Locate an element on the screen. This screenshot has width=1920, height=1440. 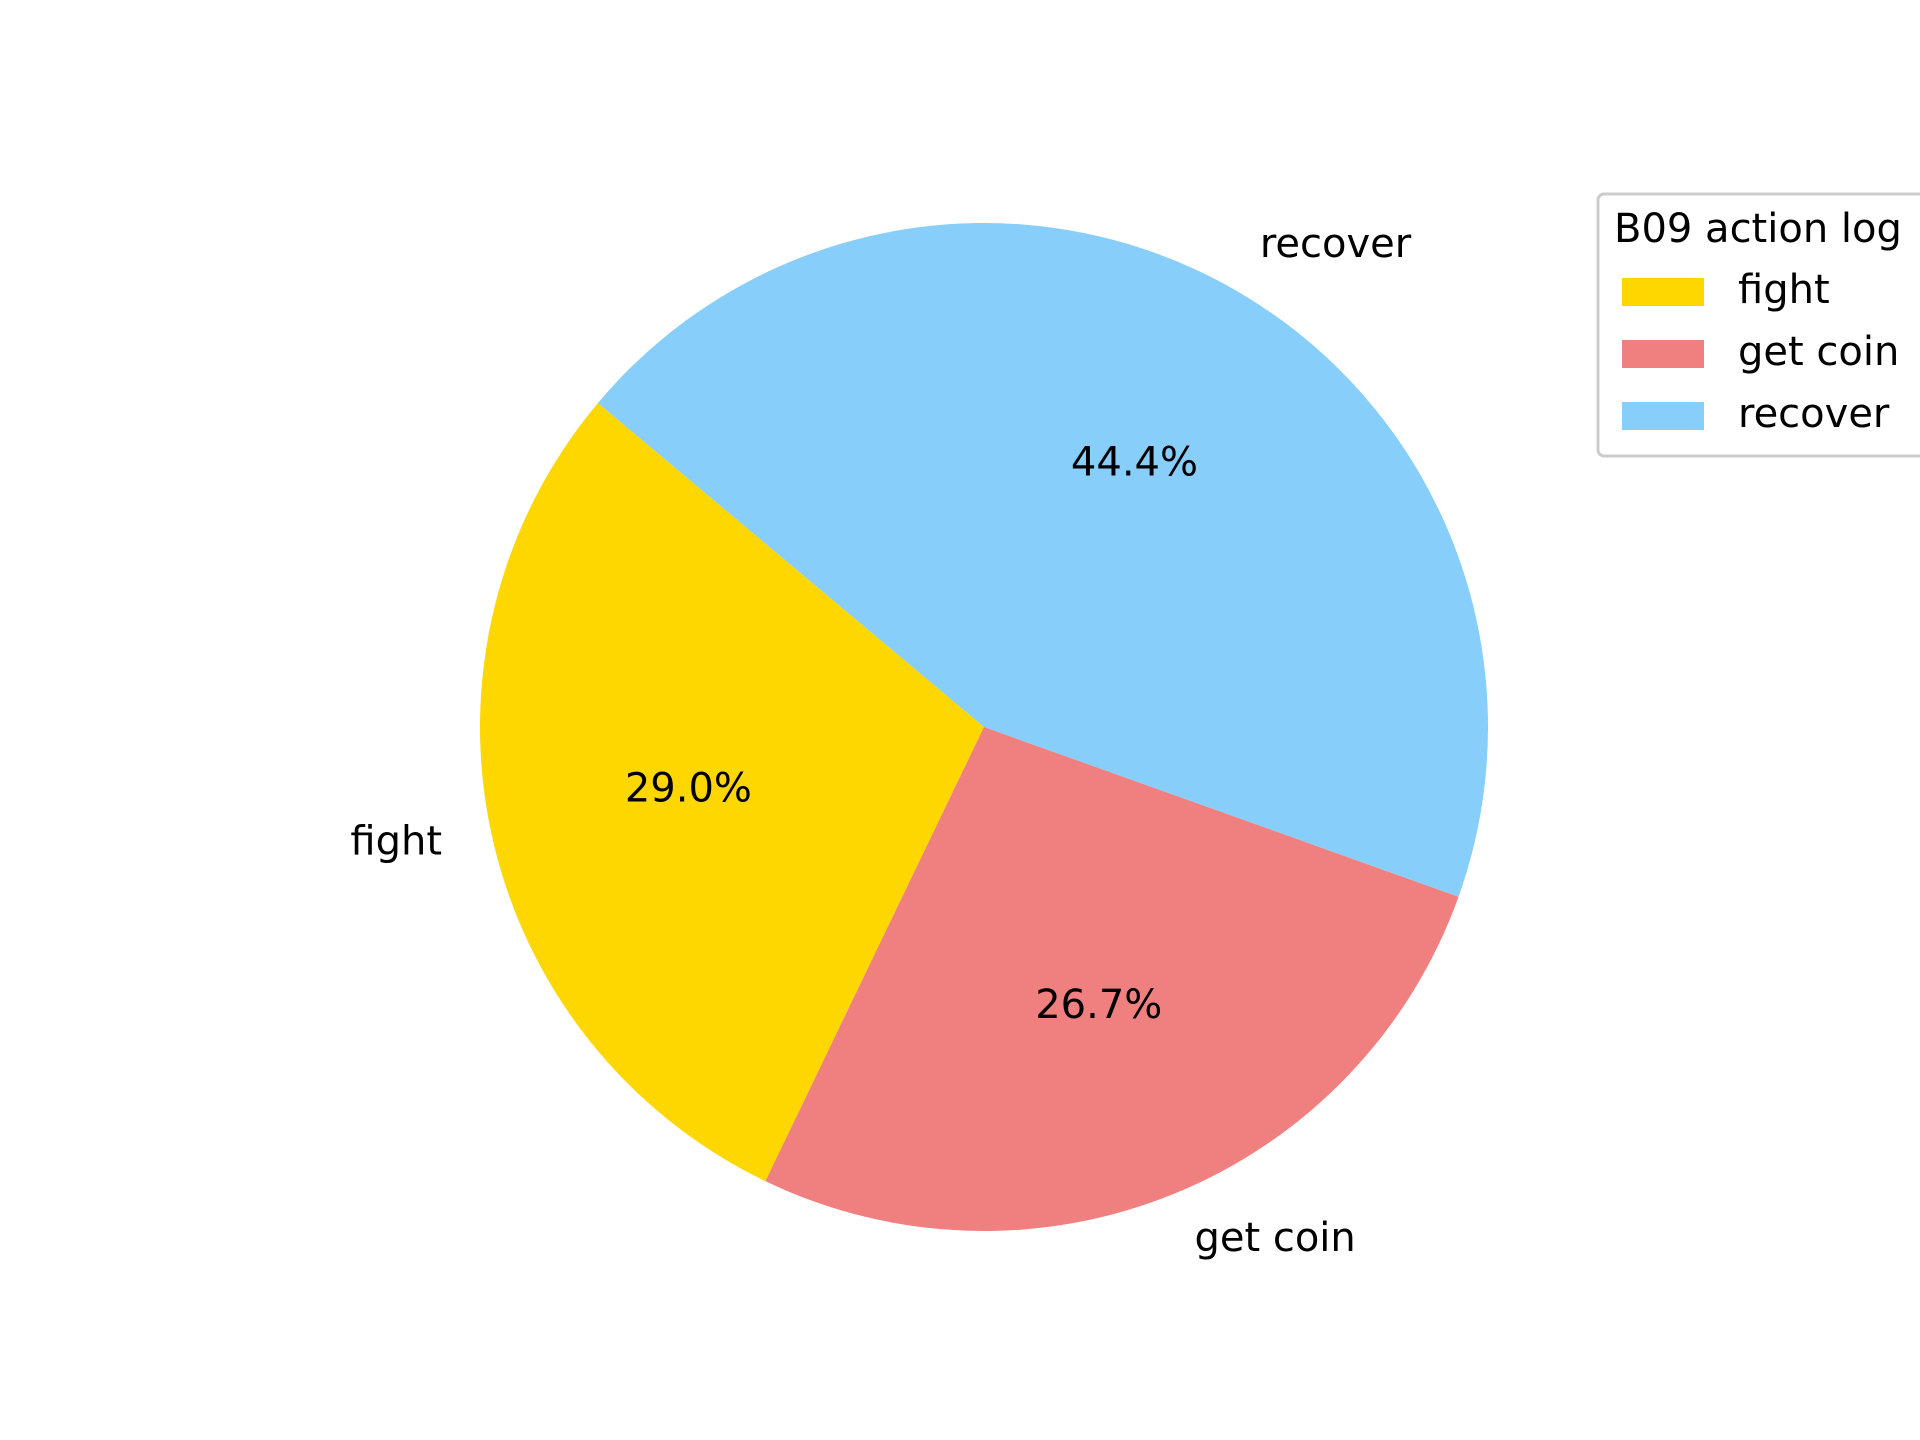
pie-label-get-coin: get coin is located at coordinates (1274, 1238).